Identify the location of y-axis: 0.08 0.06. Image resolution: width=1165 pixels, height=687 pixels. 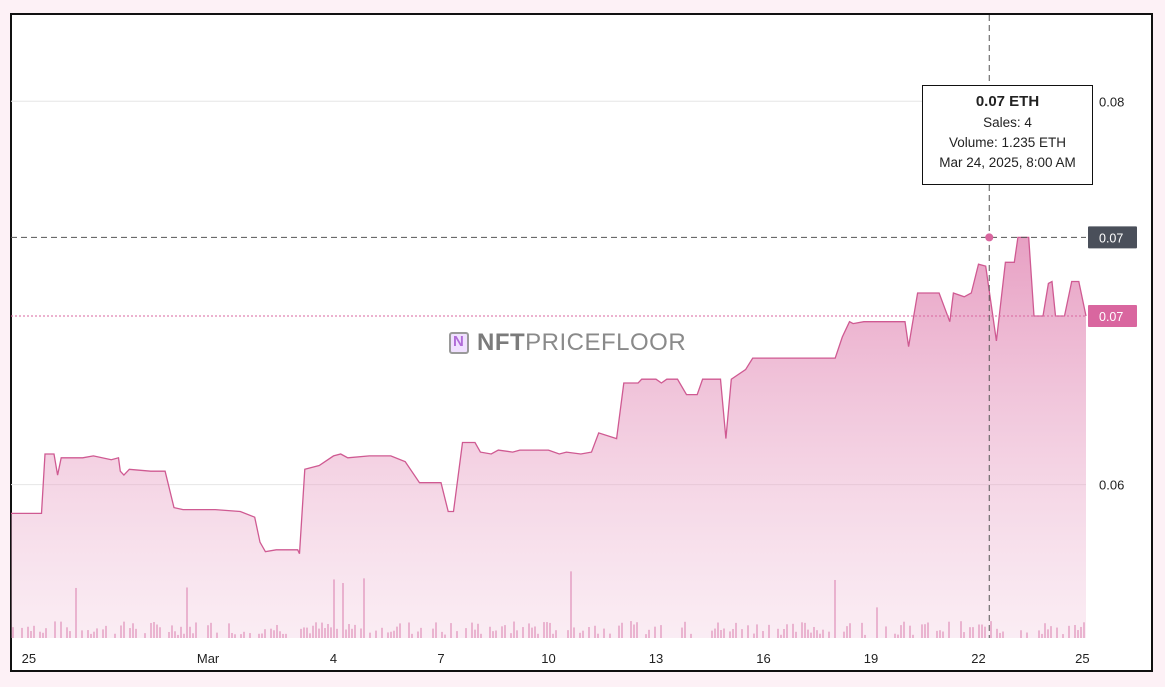
(1111, 293).